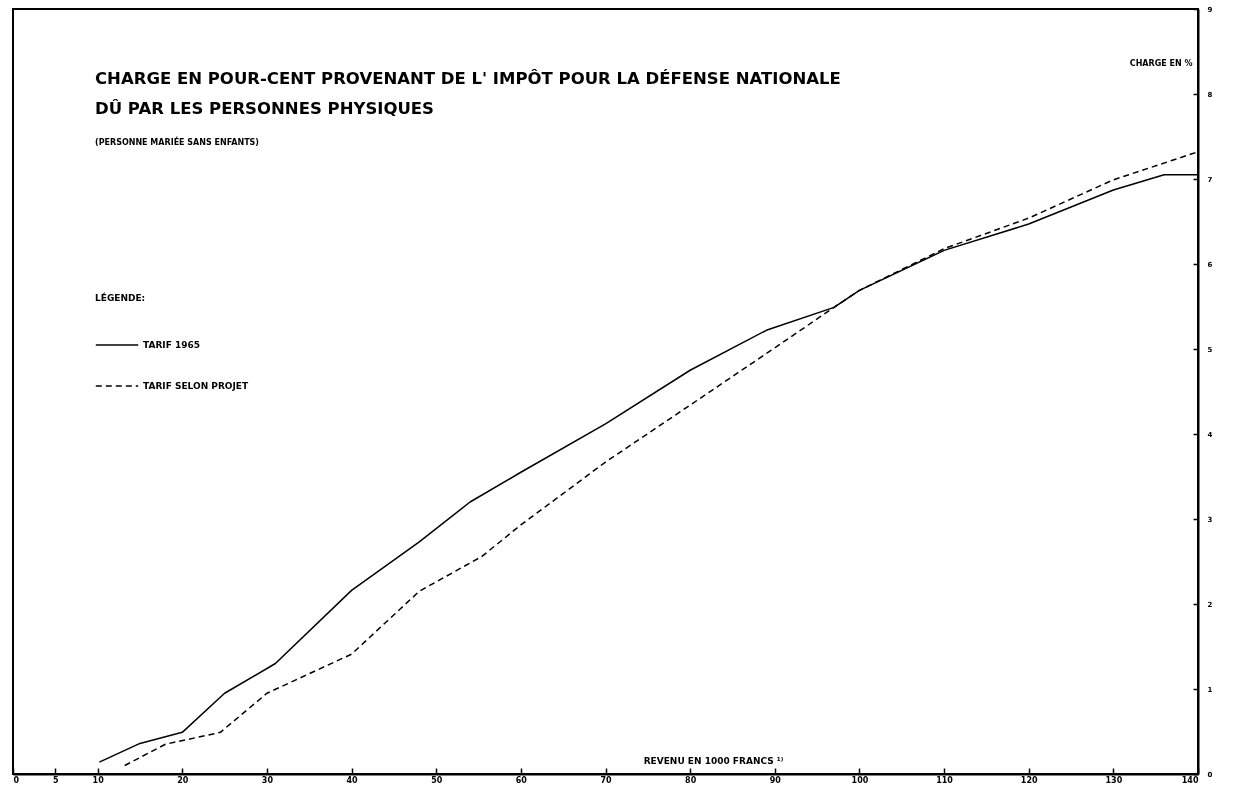 The width and height of the screenshot is (1251, 799). What do you see at coordinates (1029, 780) in the screenshot?
I see `x-tick-label: 120` at bounding box center [1029, 780].